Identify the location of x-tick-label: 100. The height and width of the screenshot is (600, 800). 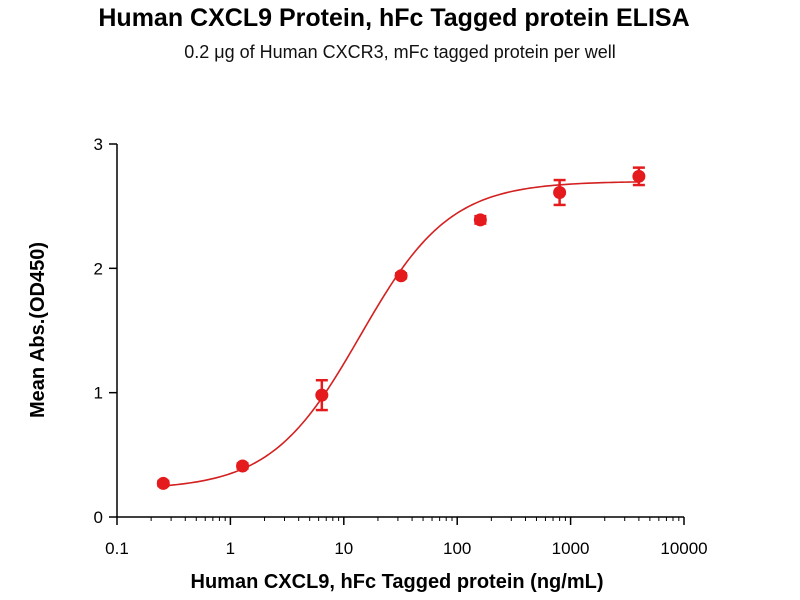
(457, 548).